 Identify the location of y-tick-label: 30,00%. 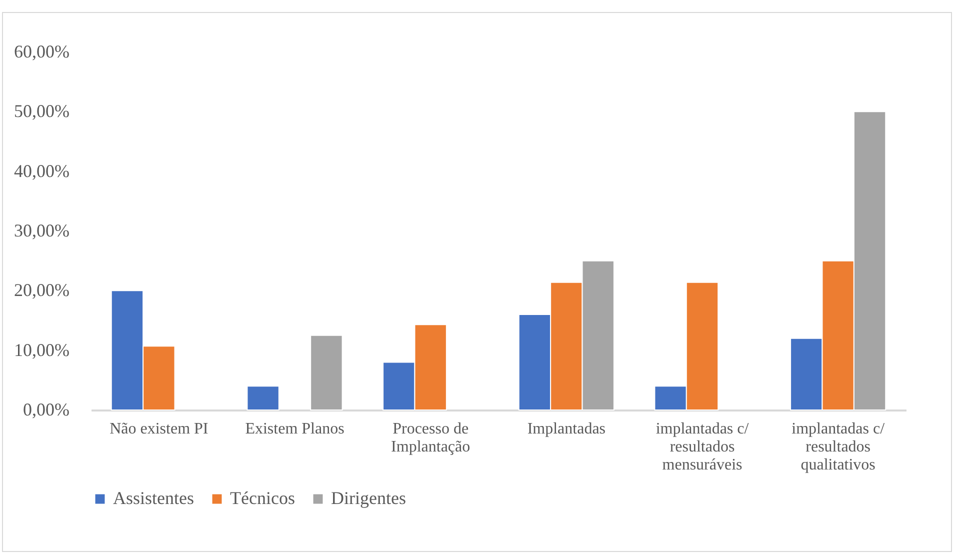
(42, 230).